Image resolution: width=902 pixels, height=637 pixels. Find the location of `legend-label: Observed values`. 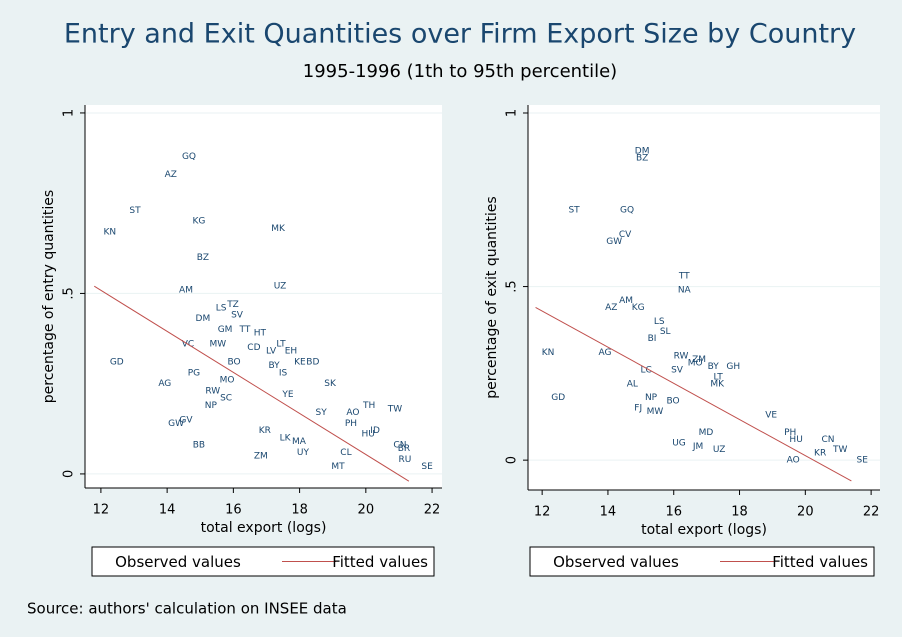

legend-label: Observed values is located at coordinates (616, 562).